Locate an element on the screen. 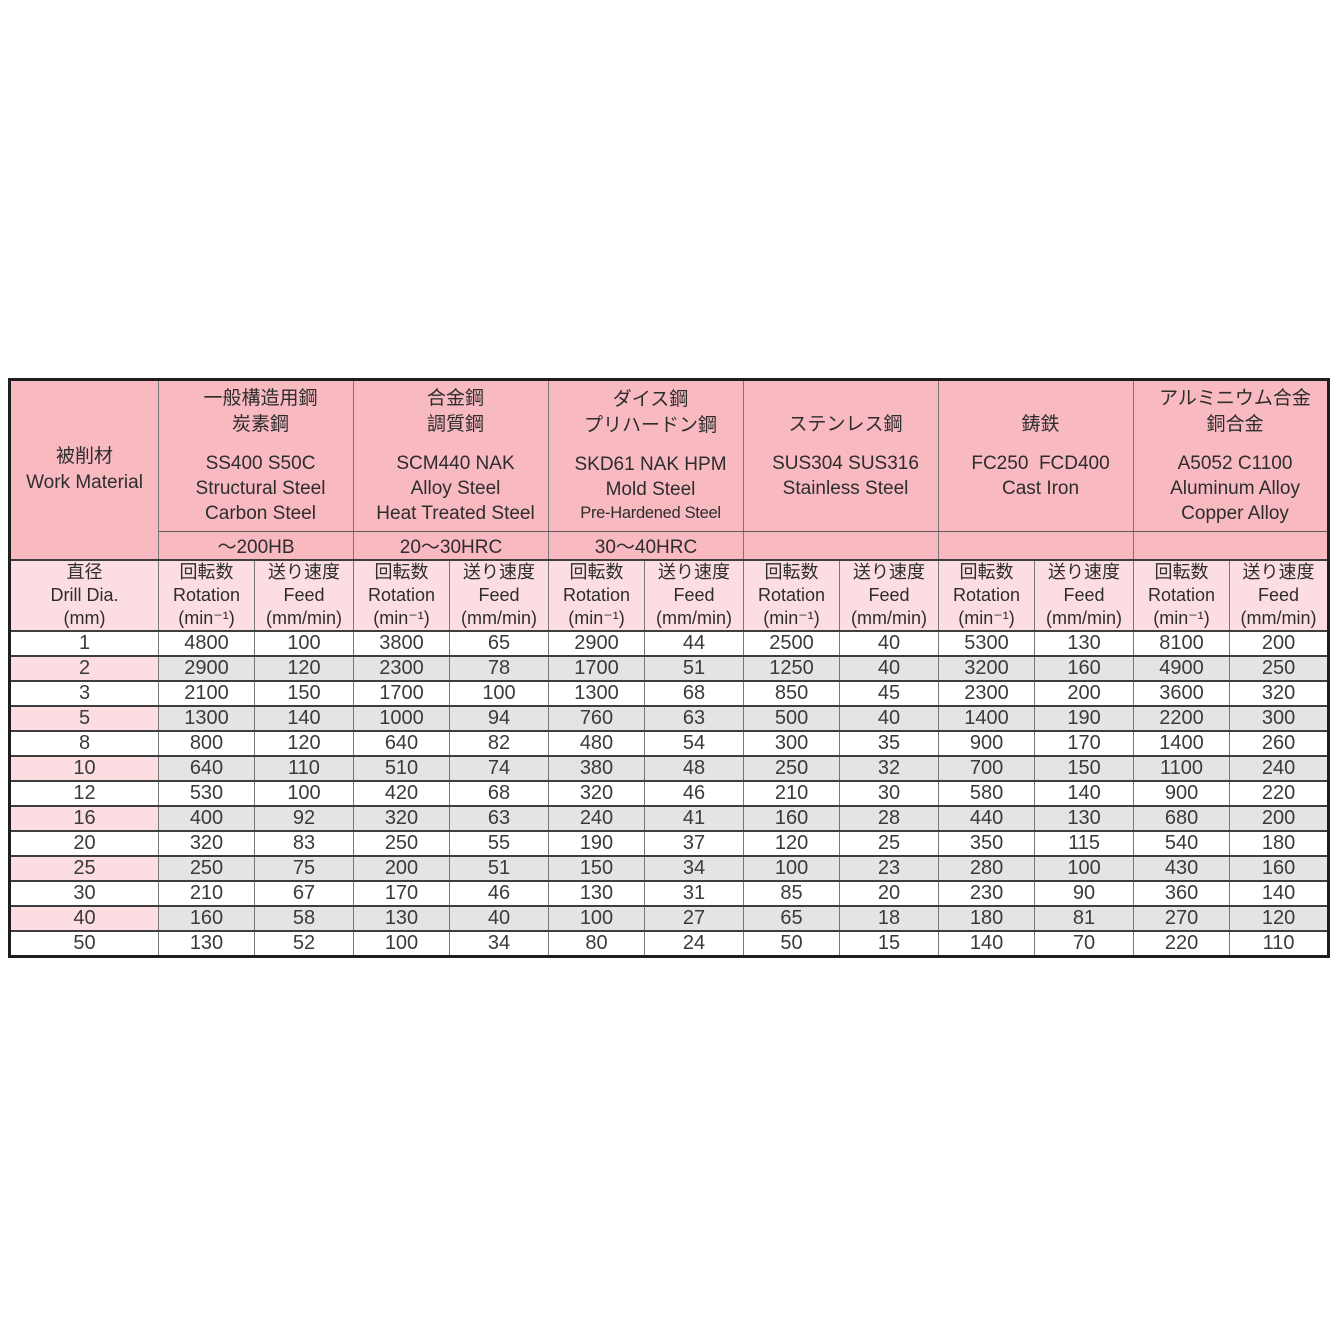 This screenshot has height=1330, width=1330. drill-dia-cell: 2 is located at coordinates (84, 668).